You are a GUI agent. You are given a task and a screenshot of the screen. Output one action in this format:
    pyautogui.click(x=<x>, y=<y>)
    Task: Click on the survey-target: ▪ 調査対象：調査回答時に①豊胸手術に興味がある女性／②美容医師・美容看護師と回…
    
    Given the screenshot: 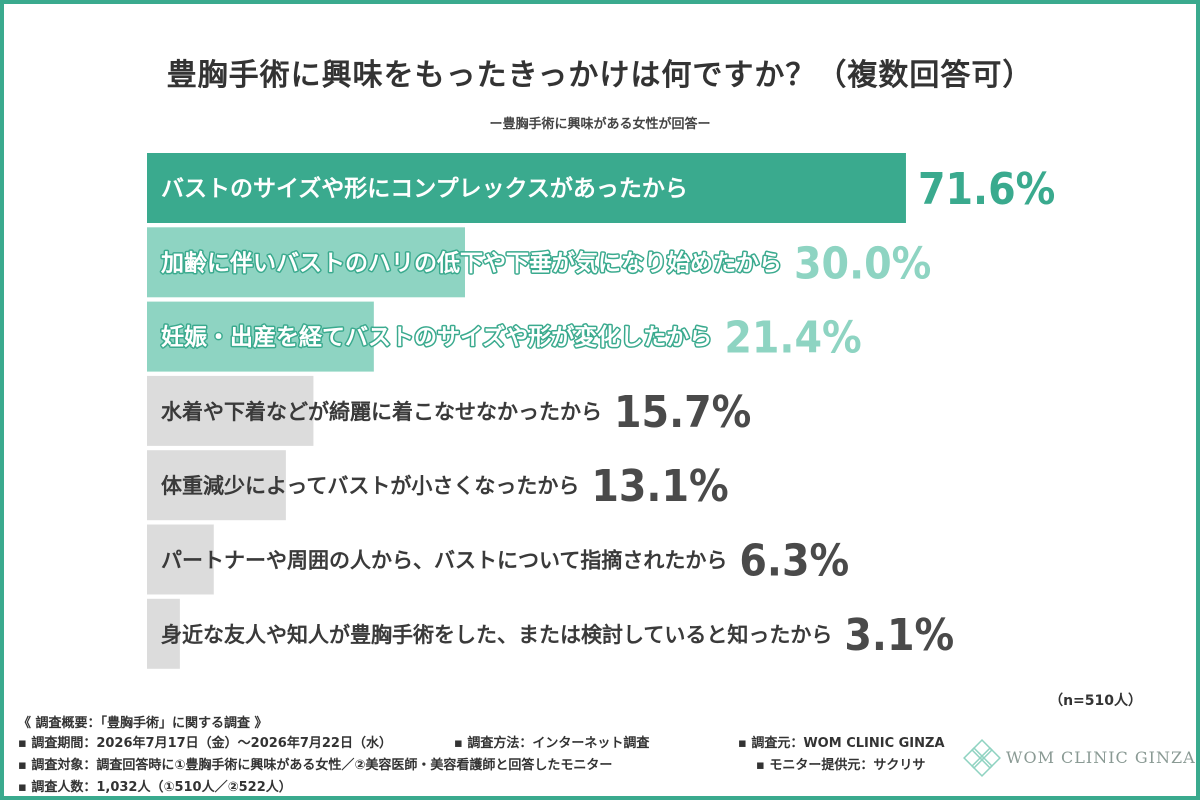 What is the action you would take?
    pyautogui.click(x=315, y=765)
    